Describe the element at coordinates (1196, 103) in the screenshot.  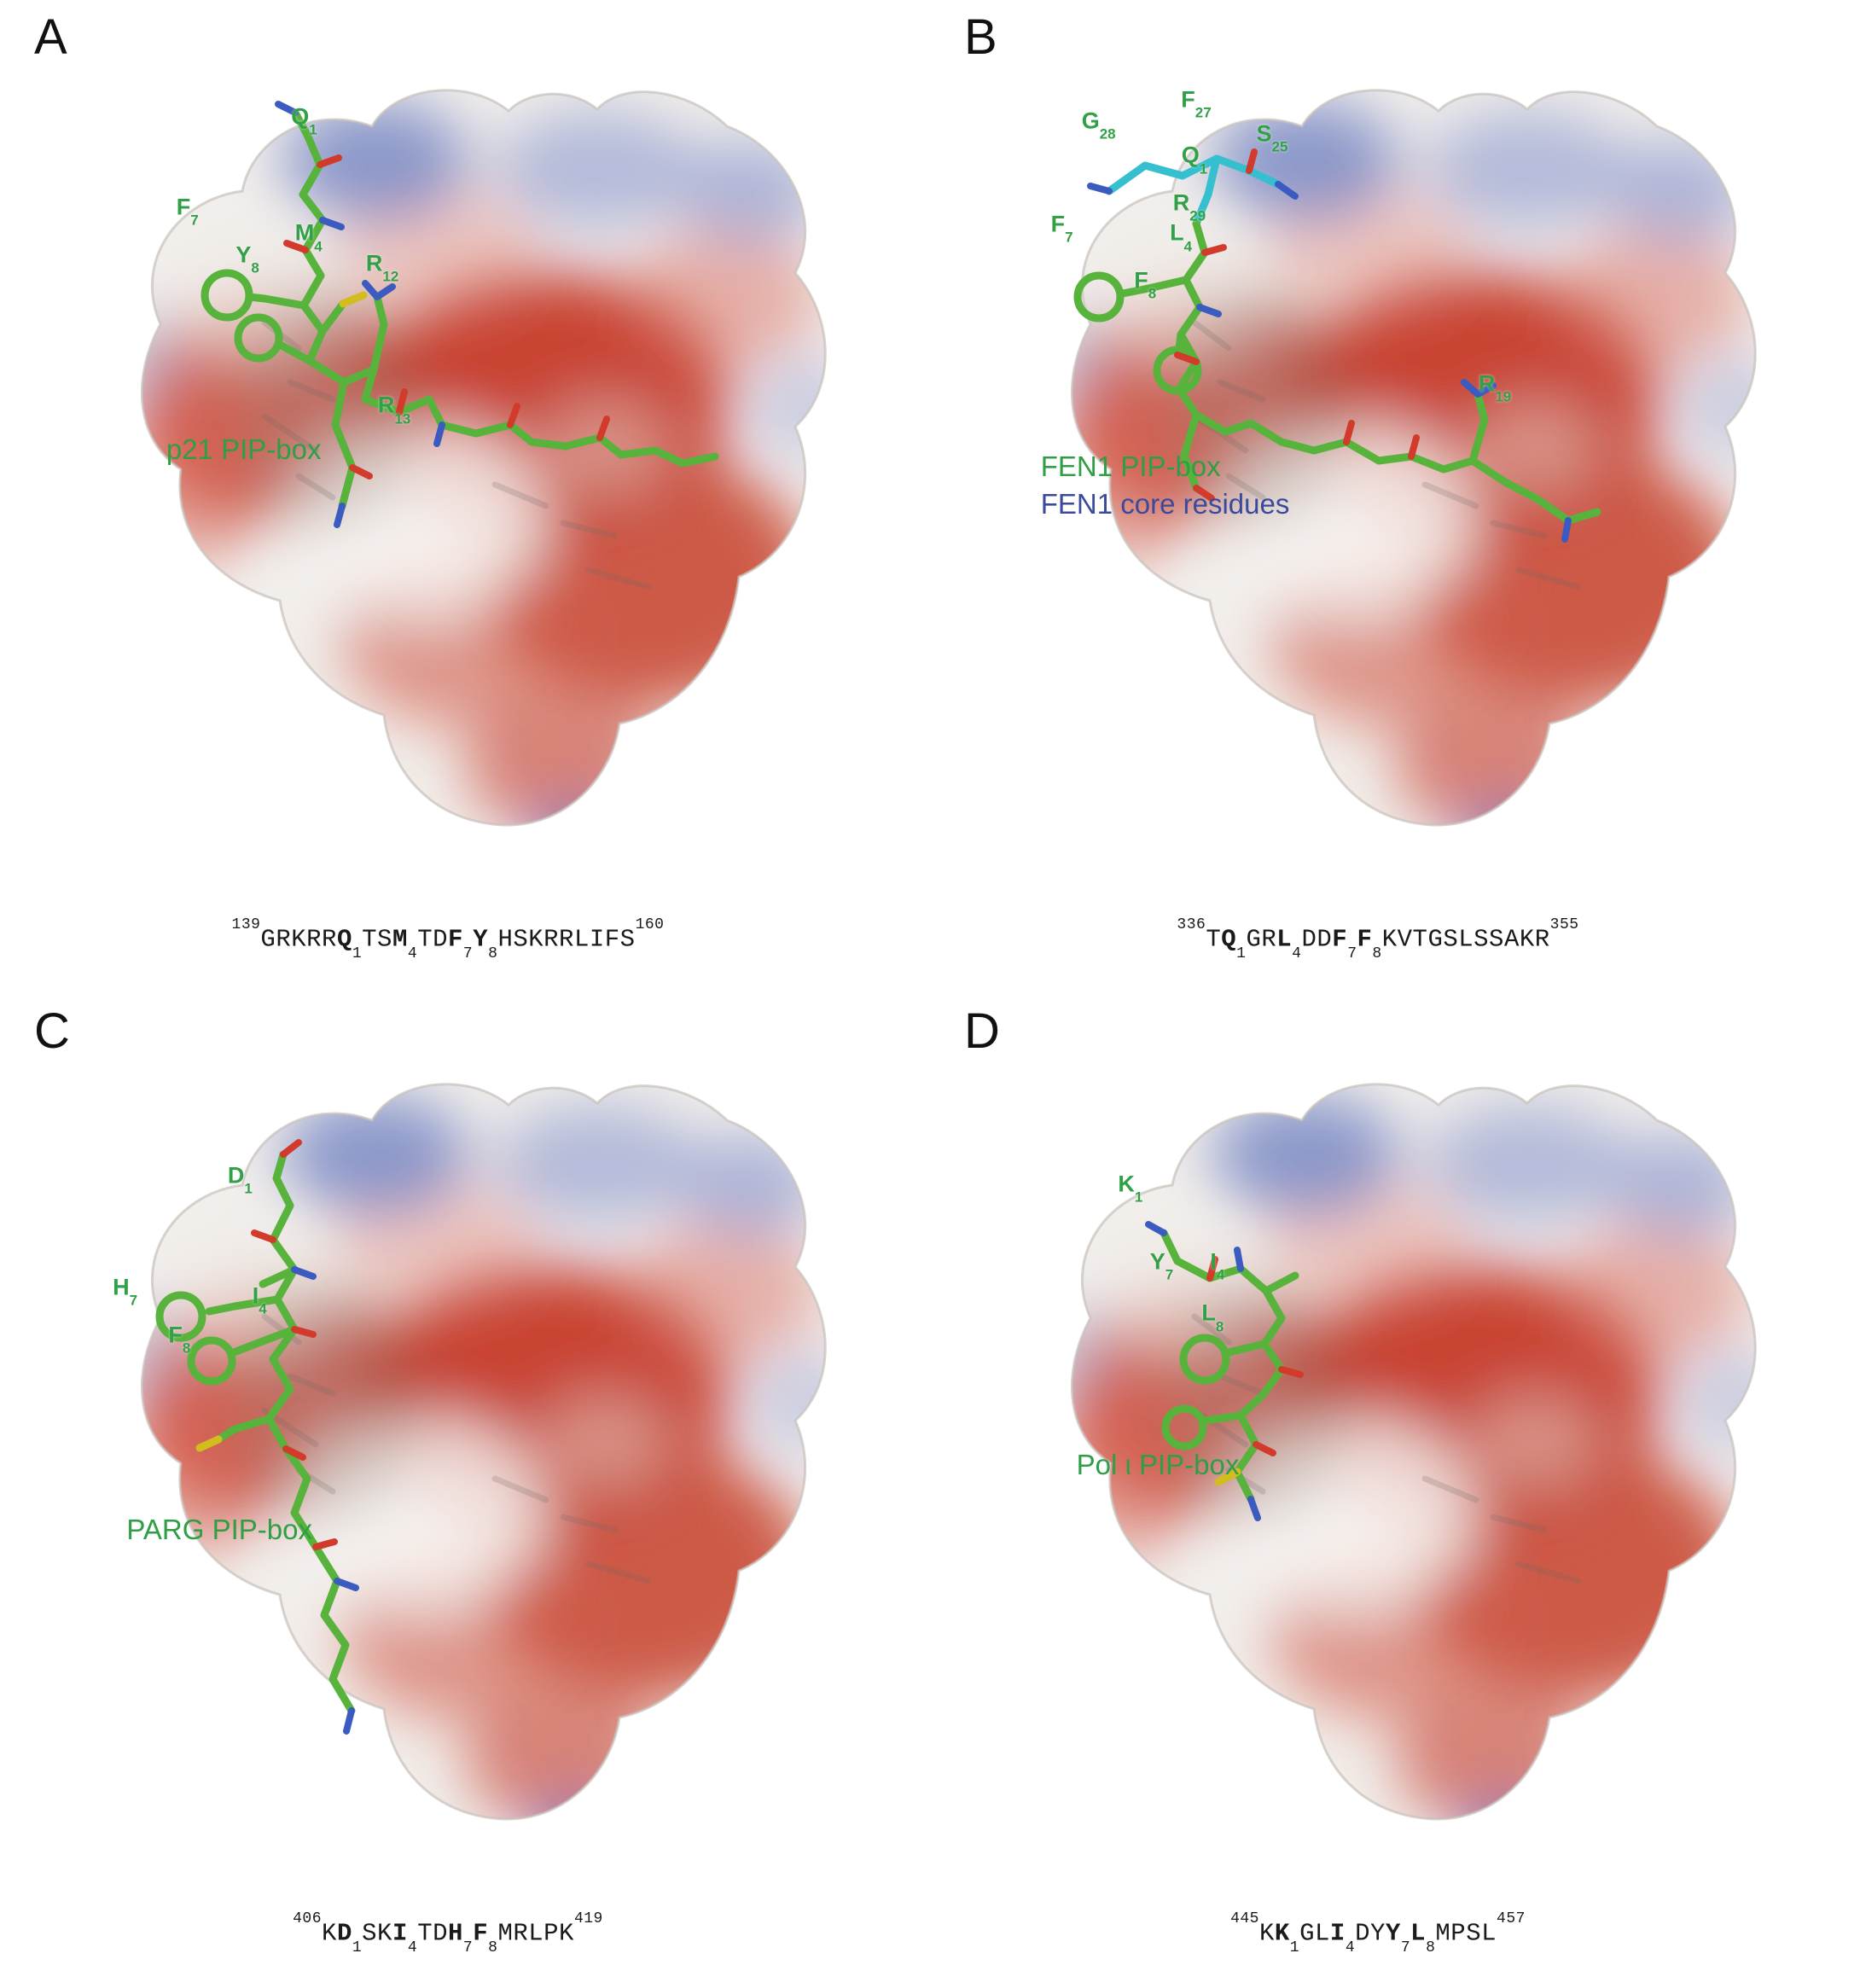
I see `residue-label-F27: F27` at that location.